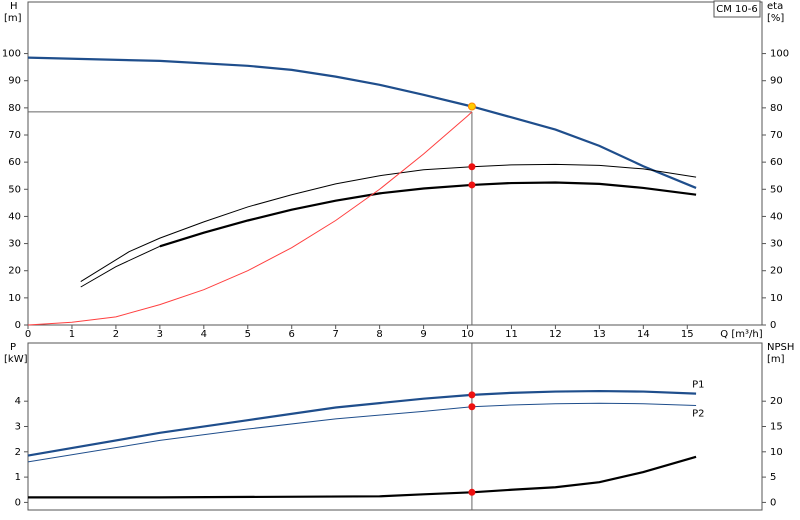  I want to click on y2-tick-label: 70, so click(776, 135).